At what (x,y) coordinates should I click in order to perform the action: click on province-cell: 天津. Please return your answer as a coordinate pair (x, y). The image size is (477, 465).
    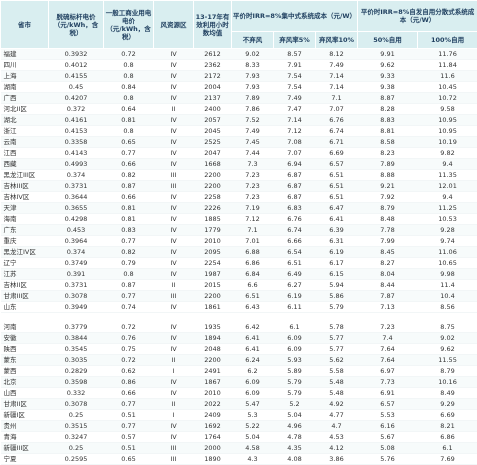
    Looking at the image, I should click on (25, 208).